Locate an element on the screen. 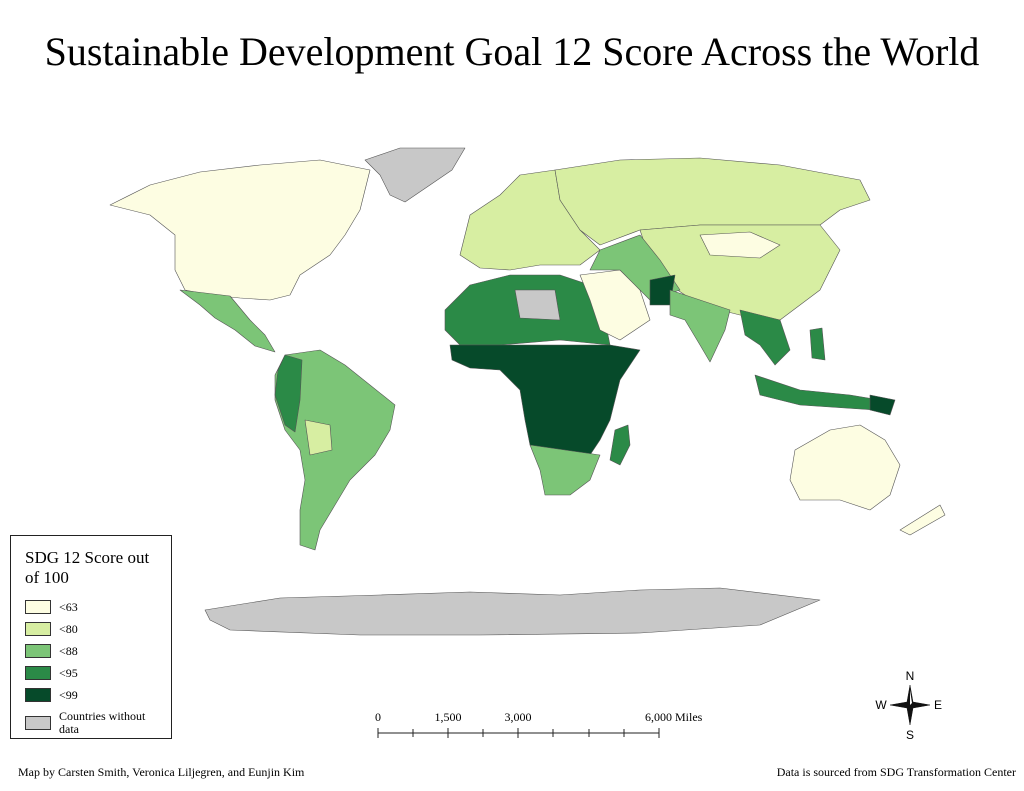 This screenshot has height=791, width=1024. compass-north: N is located at coordinates (910, 676).